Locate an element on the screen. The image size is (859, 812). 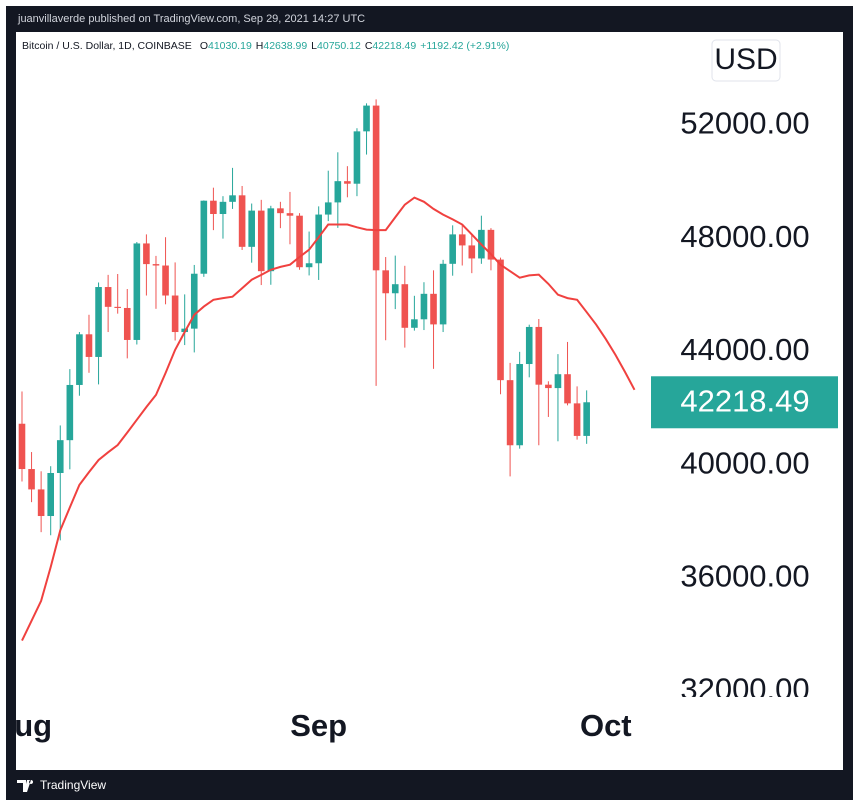
last-price-label: 42218.49 is located at coordinates (744, 400).